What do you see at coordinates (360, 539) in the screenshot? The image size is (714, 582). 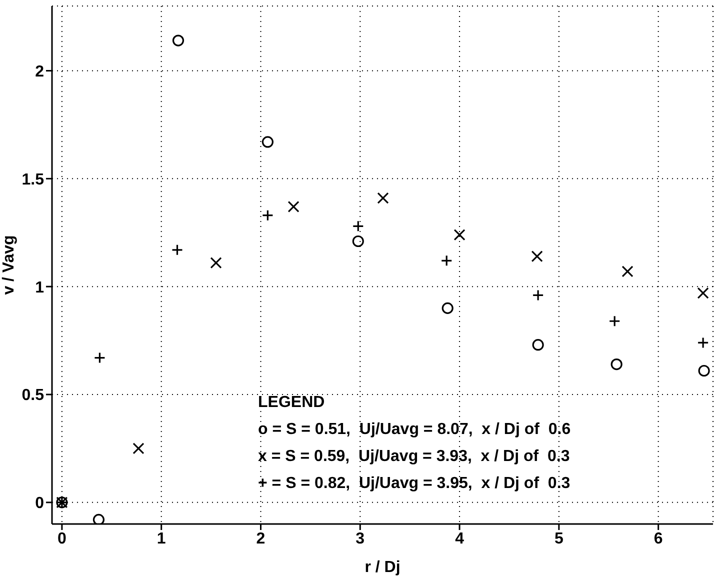 I see `x-tick-label: 3` at bounding box center [360, 539].